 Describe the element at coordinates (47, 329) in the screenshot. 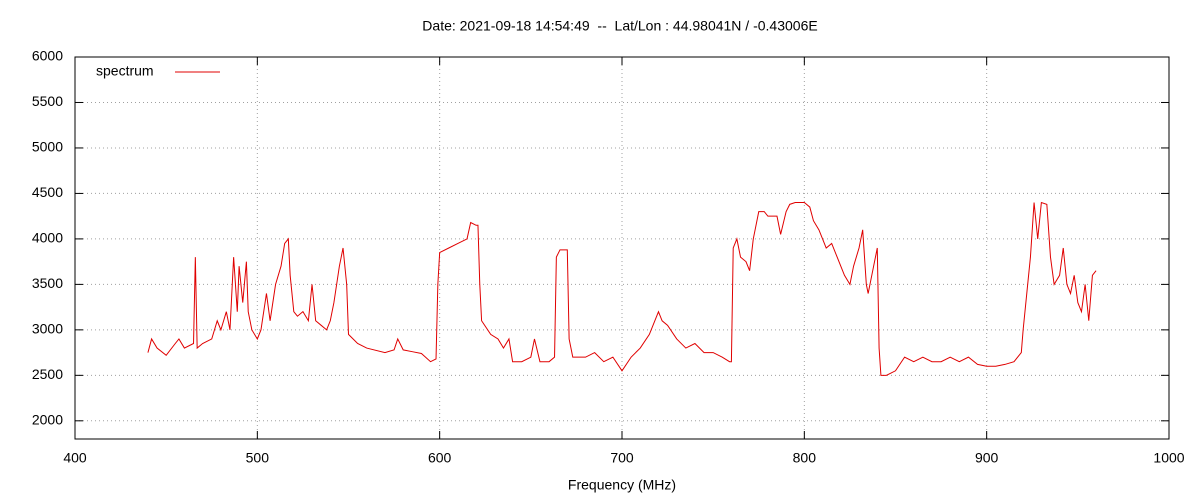

I see `y-tick-label: 3000` at that location.